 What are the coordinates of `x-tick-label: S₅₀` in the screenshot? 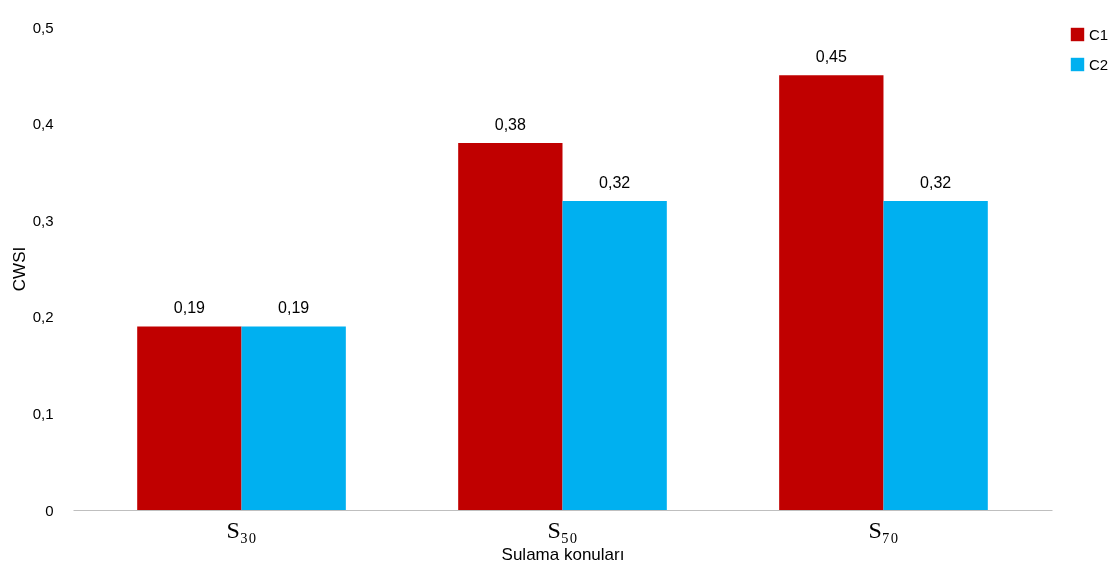 It's located at (562, 529).